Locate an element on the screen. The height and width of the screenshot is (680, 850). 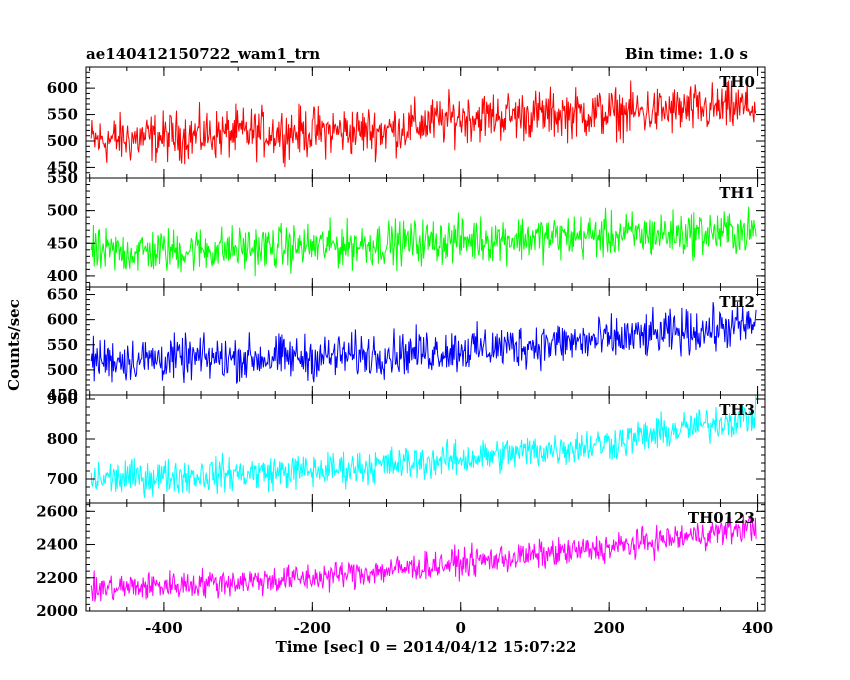
y-tick-label-th0123: 2200 is located at coordinates (57, 578).